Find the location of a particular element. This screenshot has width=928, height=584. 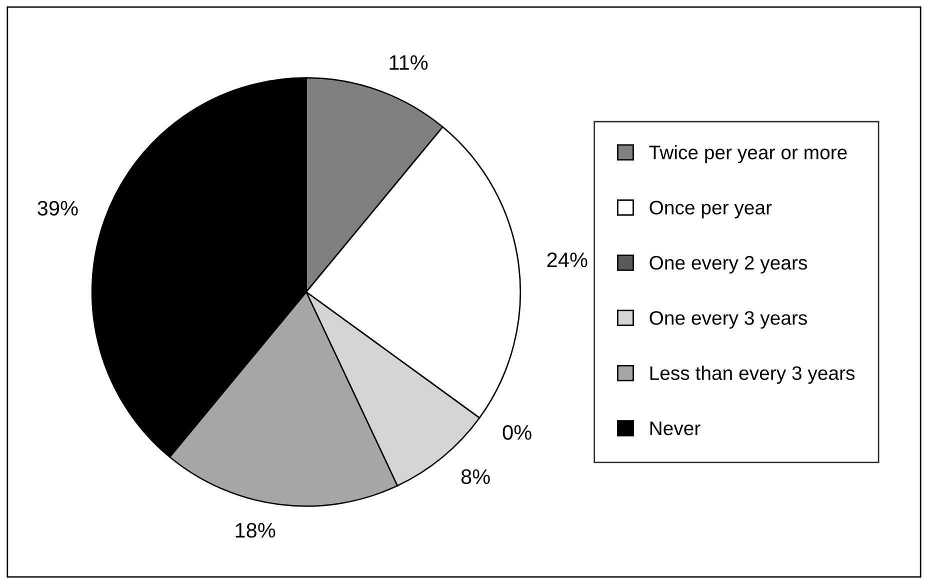

legend-label: Once per year is located at coordinates (711, 209).